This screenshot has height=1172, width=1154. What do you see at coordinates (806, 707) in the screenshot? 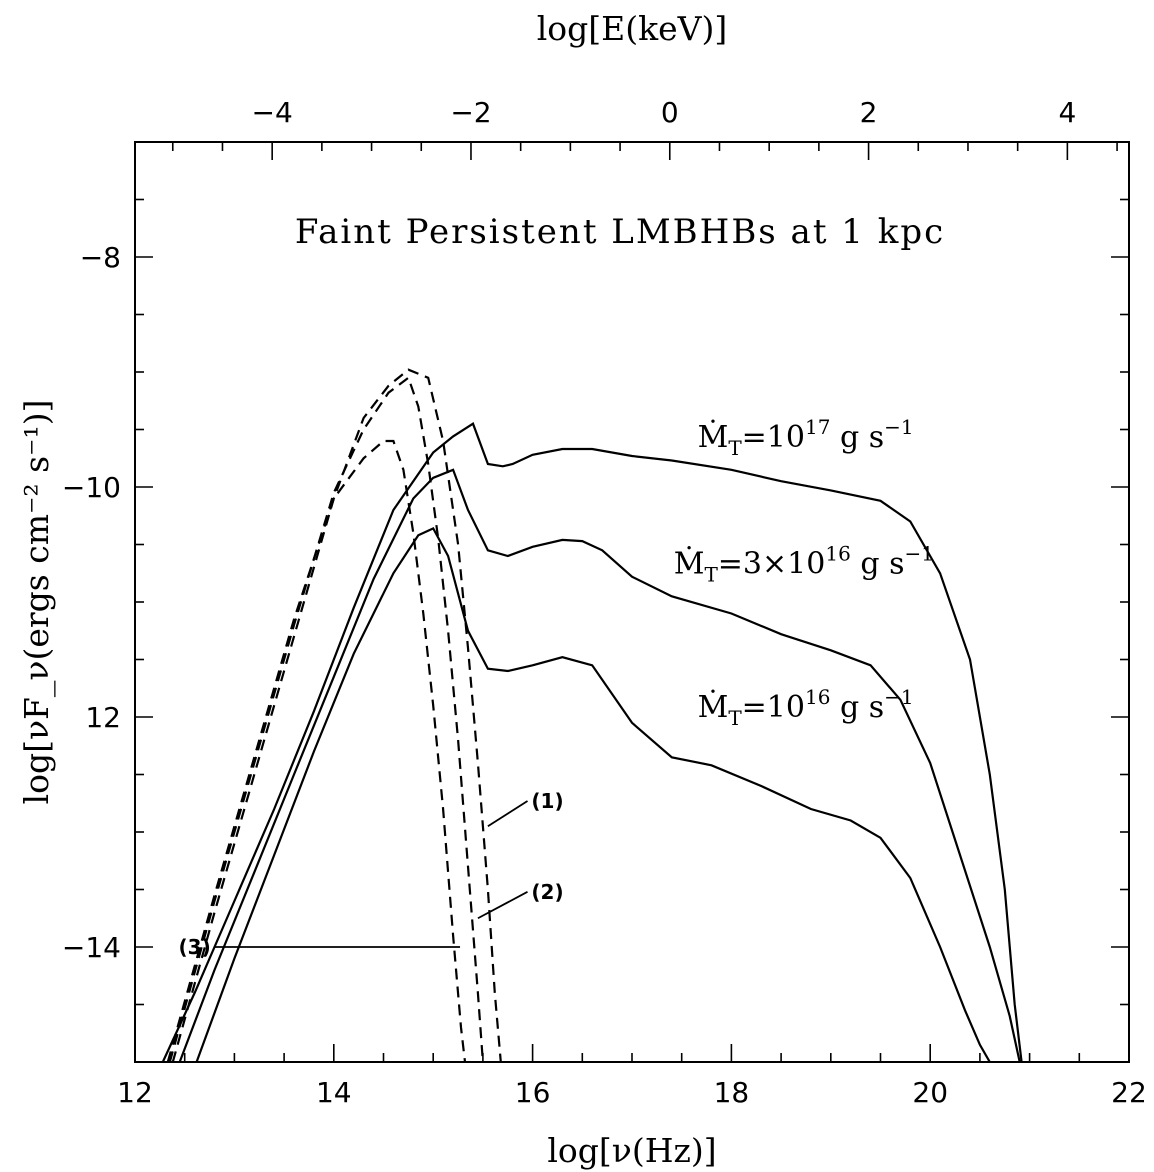
I see `mdot-label-3: ṀT=1016 g s−1` at bounding box center [806, 707].